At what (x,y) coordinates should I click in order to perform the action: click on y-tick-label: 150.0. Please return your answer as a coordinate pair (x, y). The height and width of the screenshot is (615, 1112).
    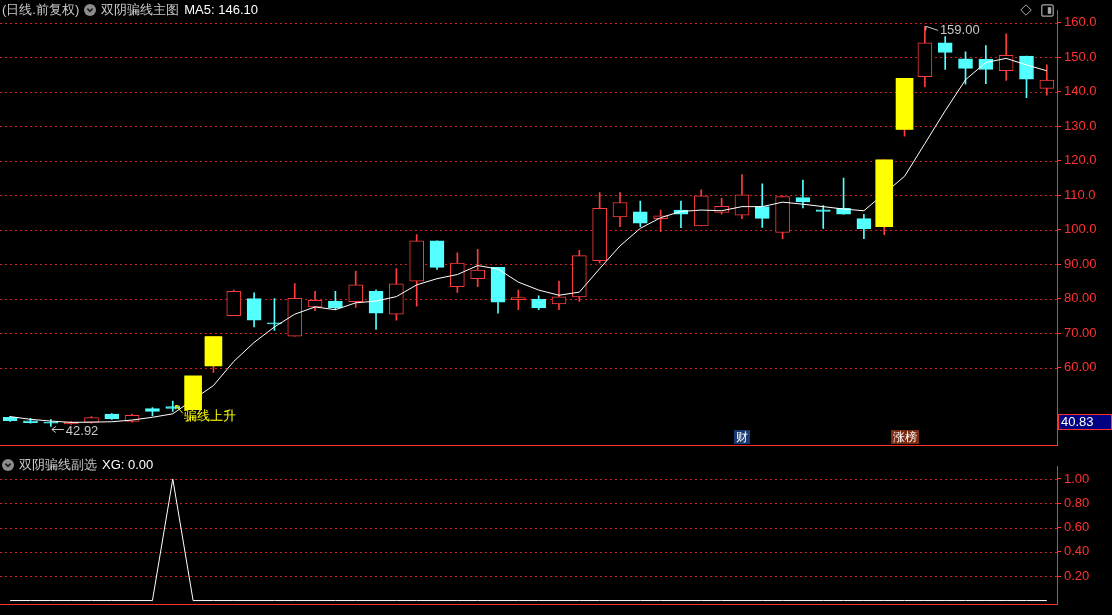
    Looking at the image, I should click on (1080, 56).